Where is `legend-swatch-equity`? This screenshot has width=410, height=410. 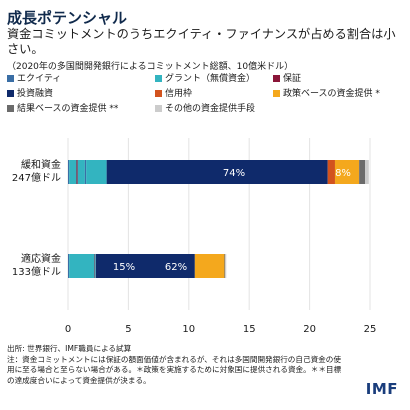 legend-swatch-equity is located at coordinates (10, 78).